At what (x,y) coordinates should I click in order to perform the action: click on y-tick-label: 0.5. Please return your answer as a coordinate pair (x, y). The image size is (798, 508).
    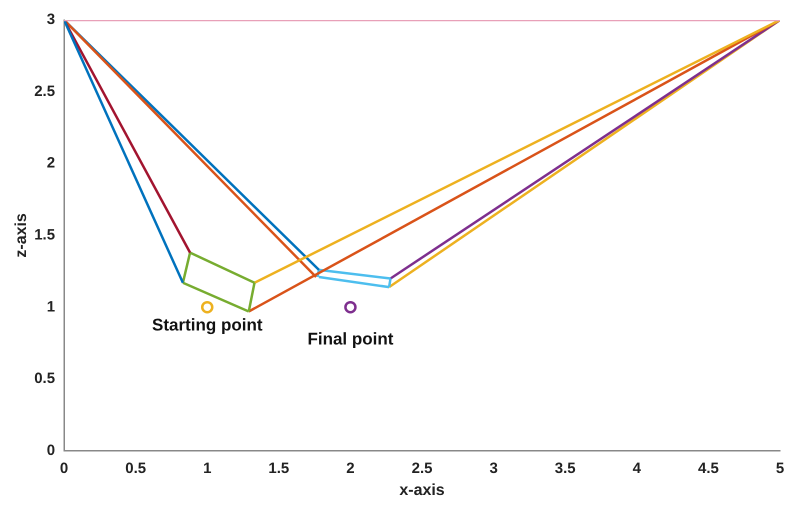
    Looking at the image, I should click on (45, 379).